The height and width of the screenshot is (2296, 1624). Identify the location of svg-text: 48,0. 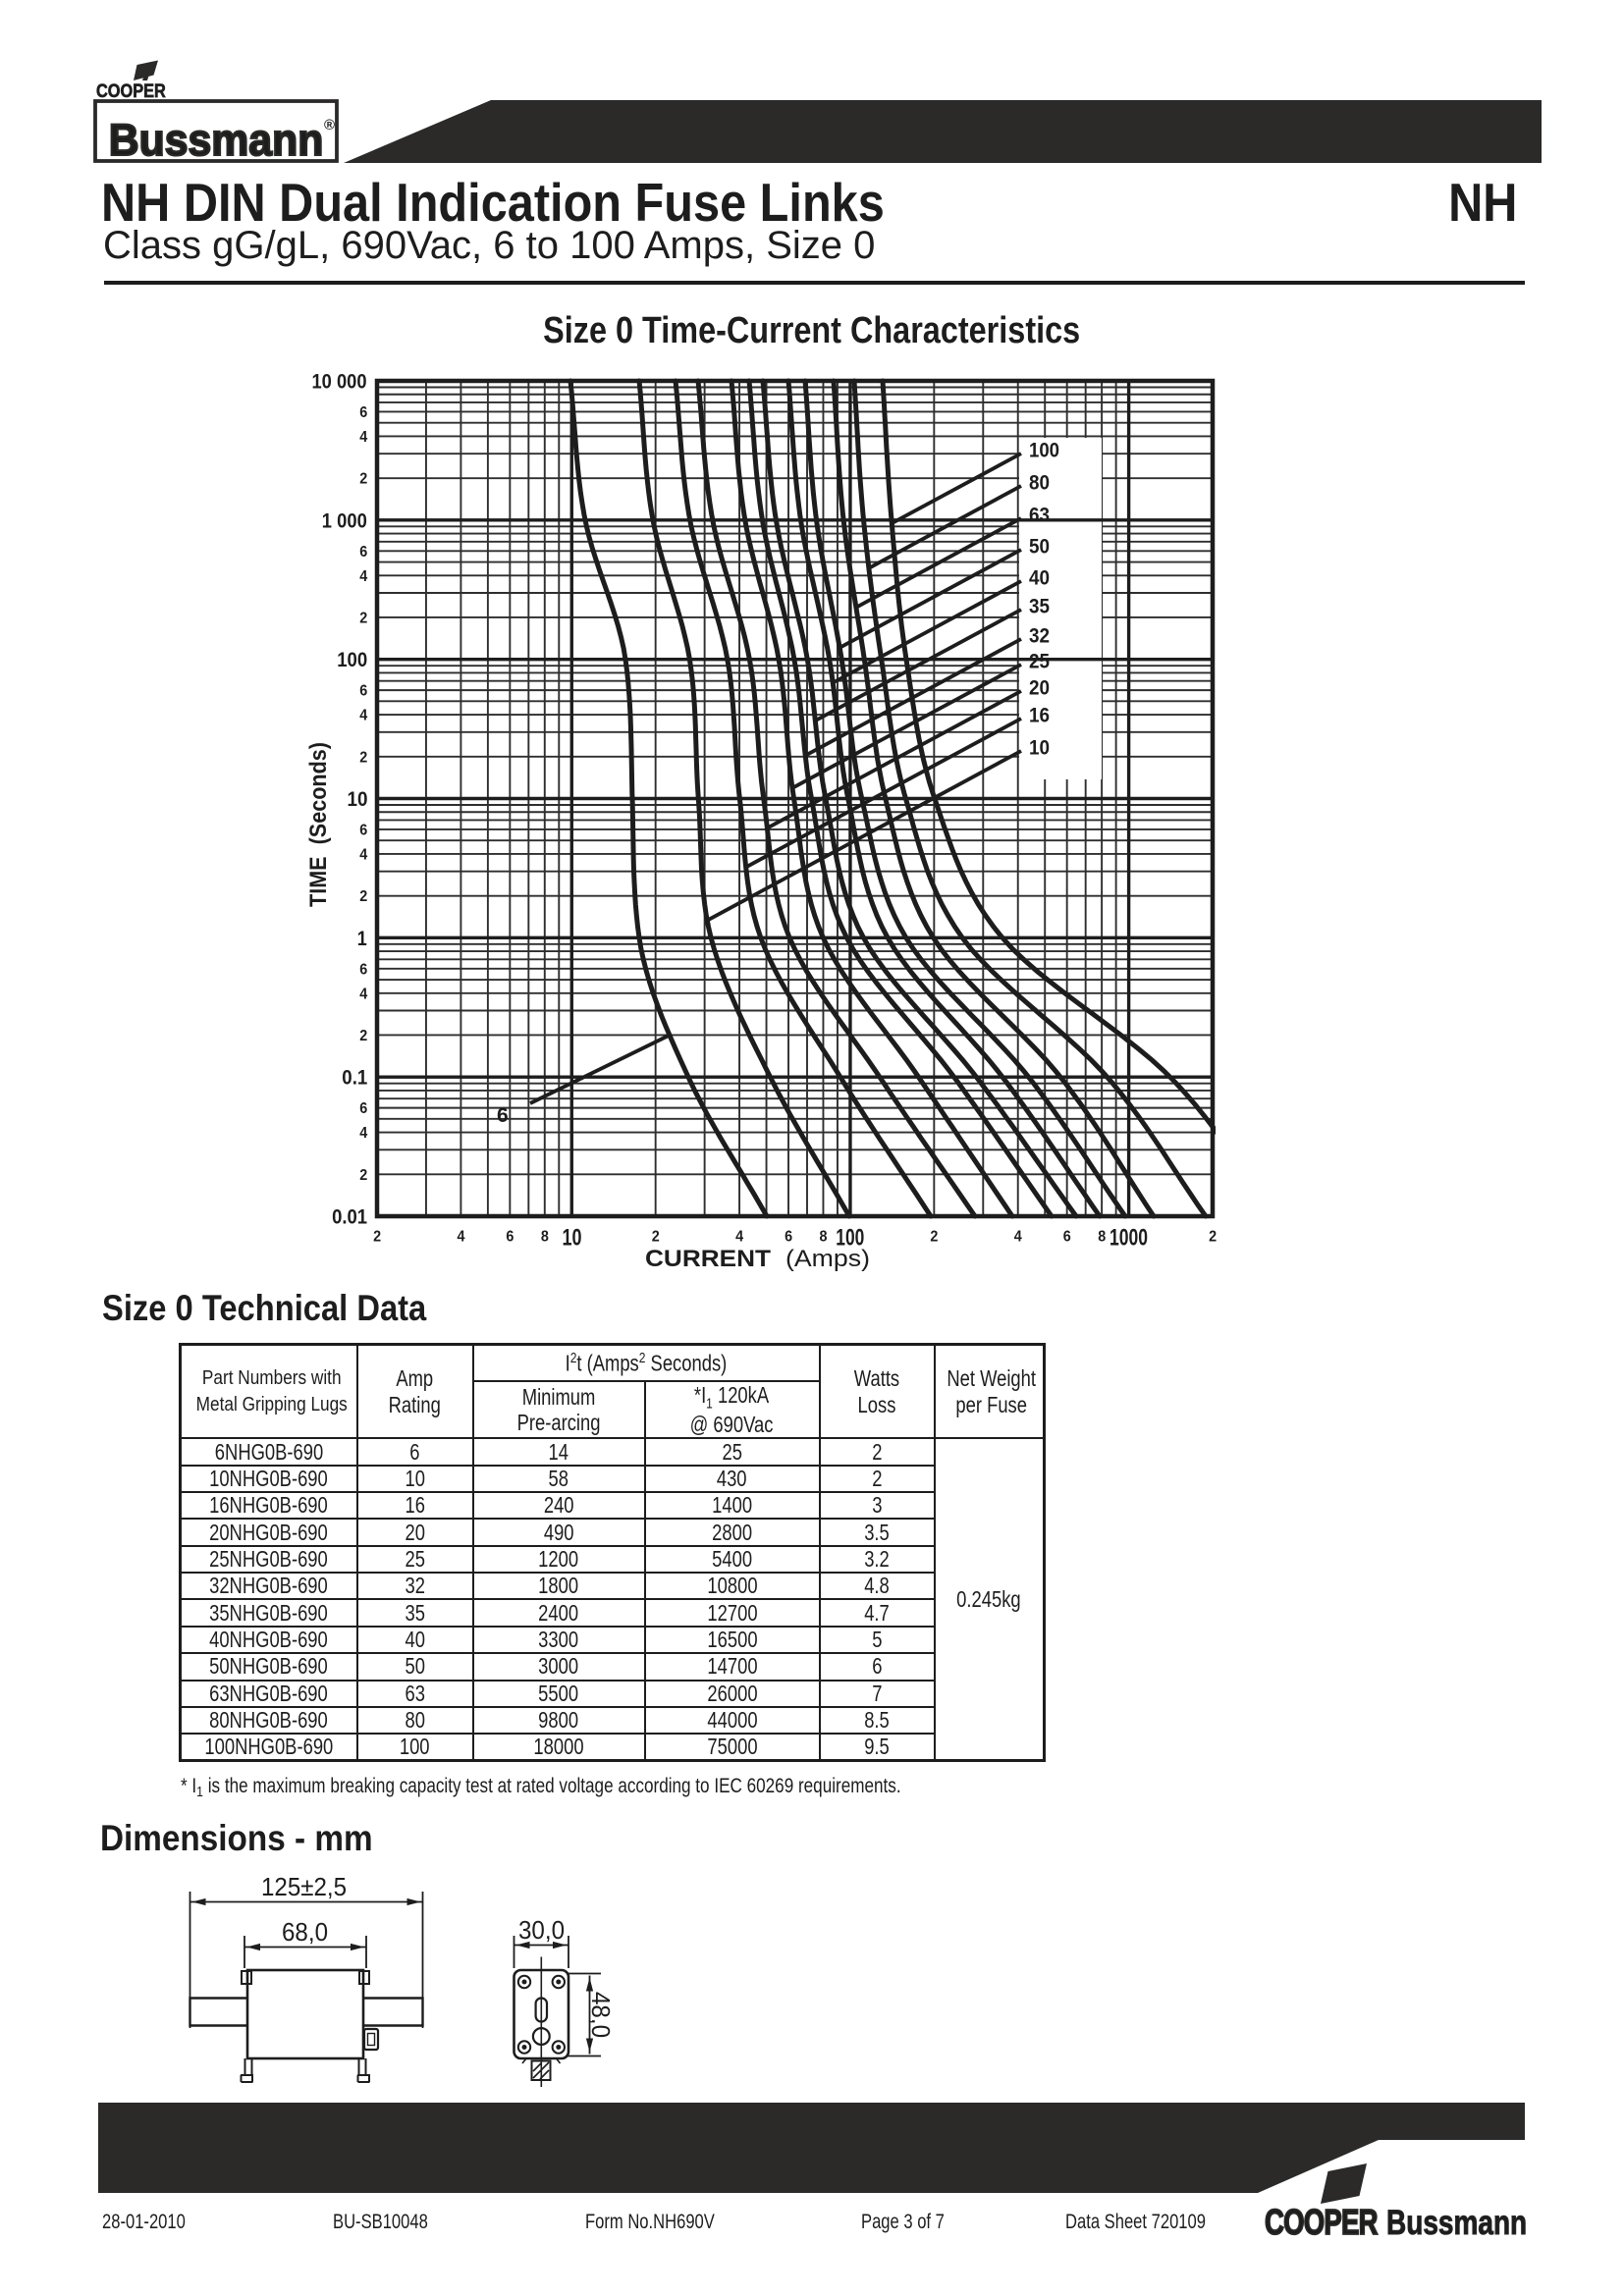
(601, 2015).